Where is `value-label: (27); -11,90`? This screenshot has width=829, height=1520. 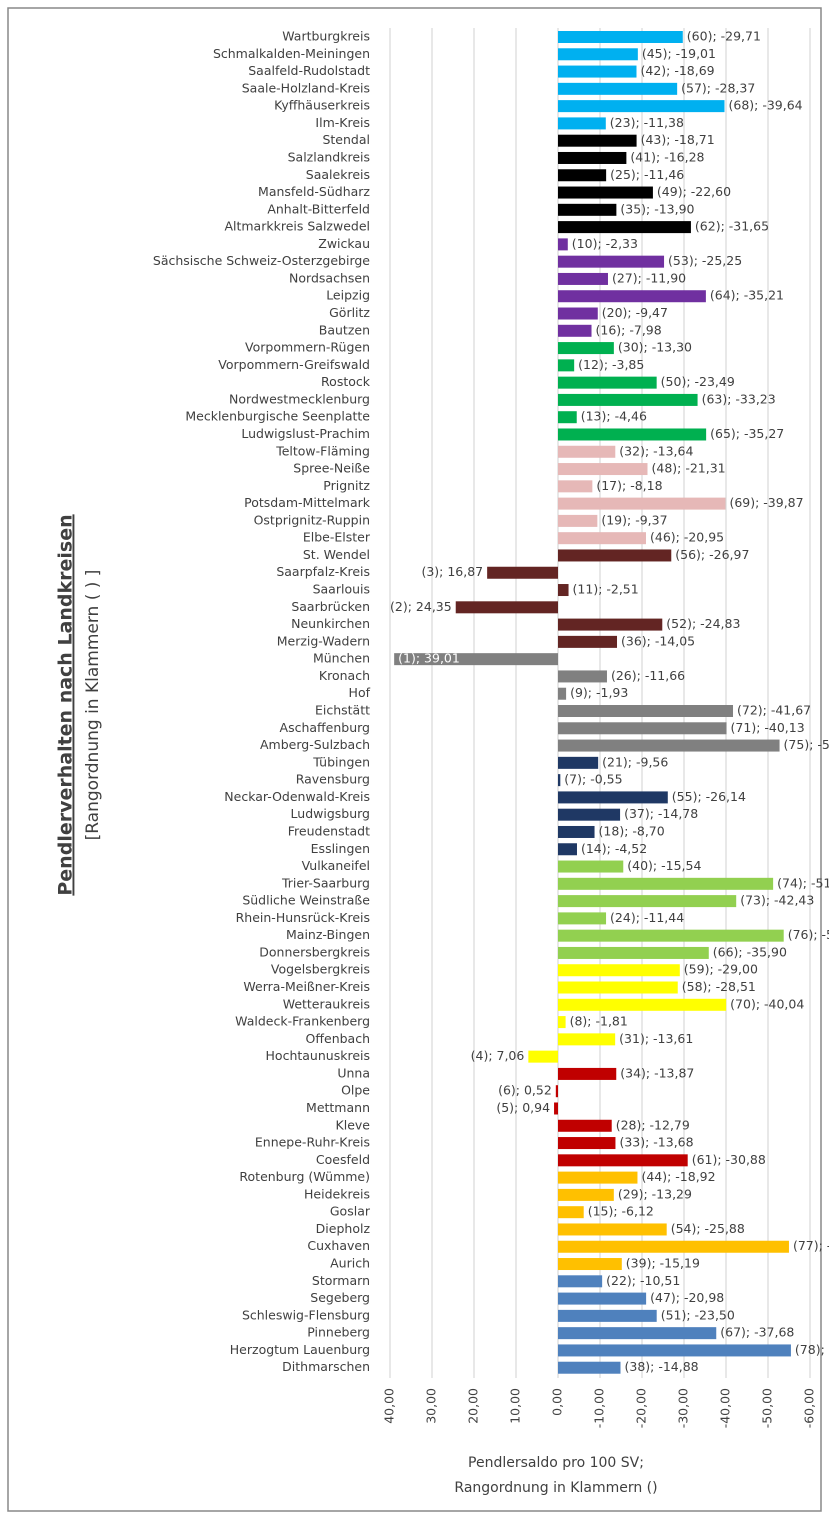
value-label: (27); -11,90 is located at coordinates (649, 277).